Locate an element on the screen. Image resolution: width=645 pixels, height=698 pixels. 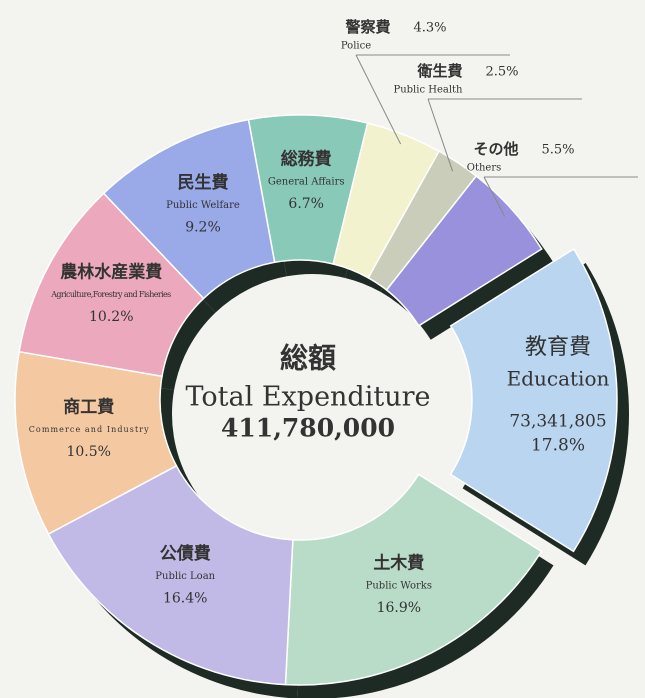
category-en-label: Public Works is located at coordinates (399, 585).